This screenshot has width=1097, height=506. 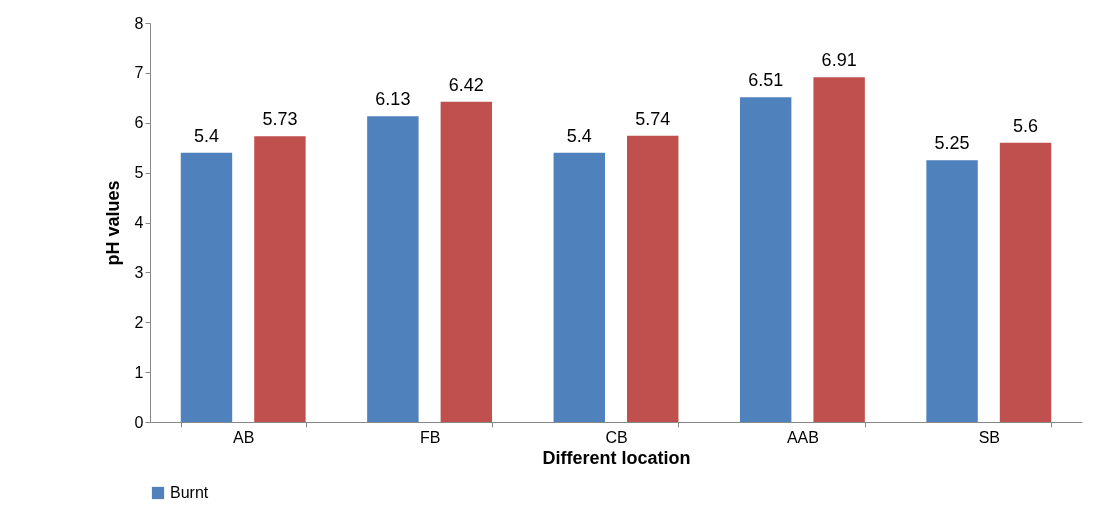 I want to click on data-label: 6.51, so click(x=766, y=80).